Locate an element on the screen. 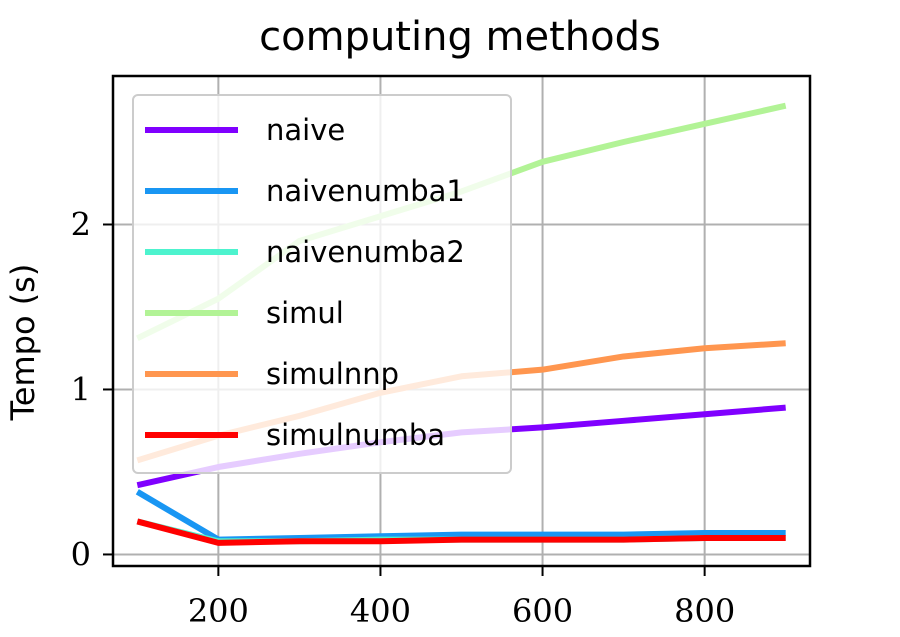 This screenshot has height=637, width=900. legend-label: naivenumba1 is located at coordinates (365, 191).